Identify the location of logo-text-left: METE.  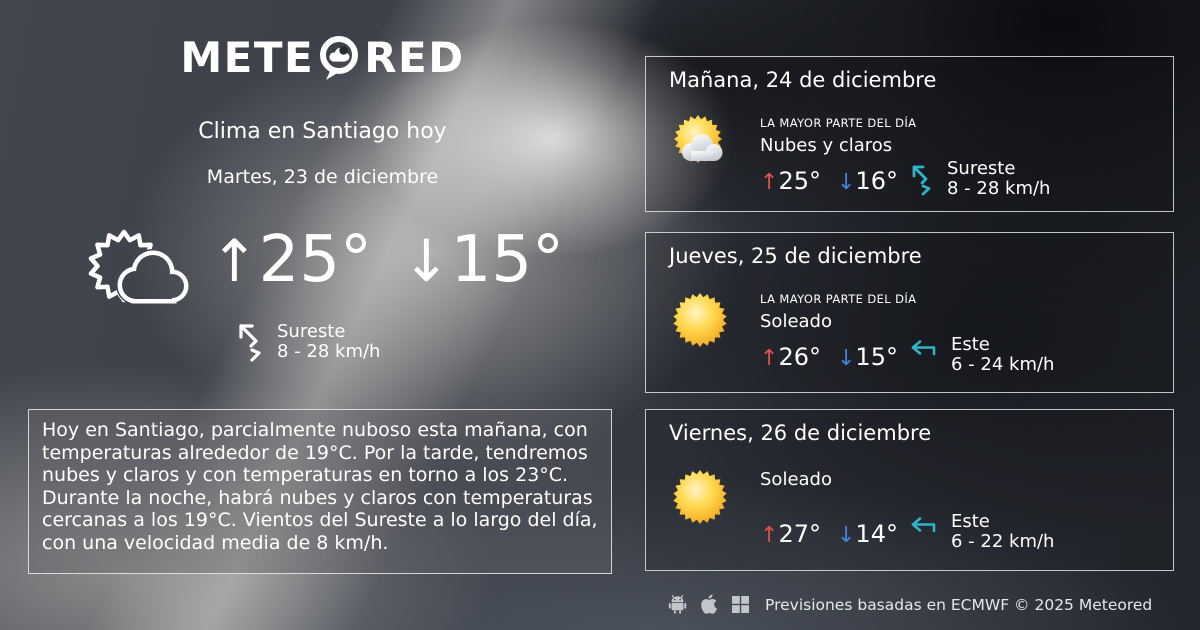
(247, 57).